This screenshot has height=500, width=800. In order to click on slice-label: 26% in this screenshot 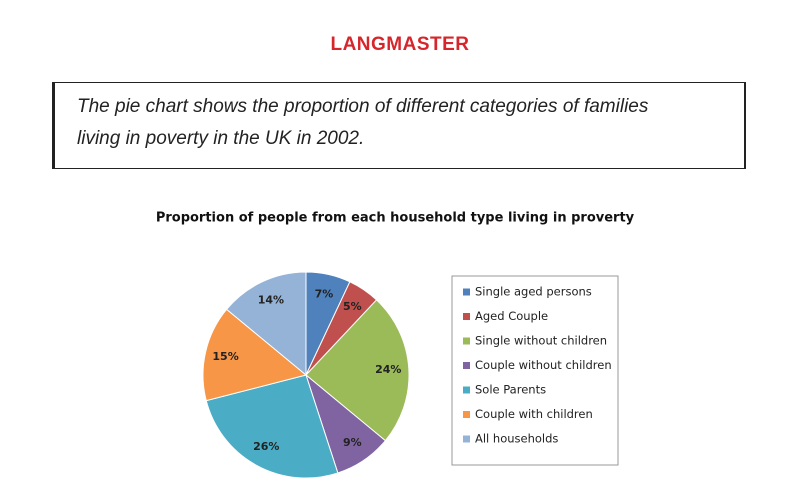, I will do `click(266, 446)`.